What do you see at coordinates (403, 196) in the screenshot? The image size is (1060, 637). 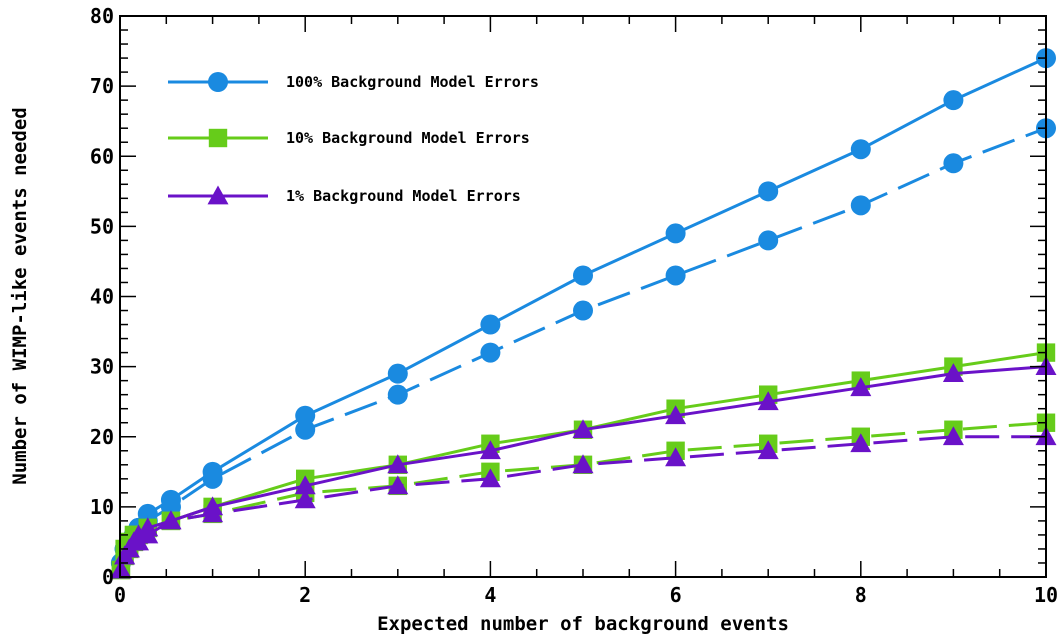 I see `legend-label: 1% Background Model Errors` at bounding box center [403, 196].